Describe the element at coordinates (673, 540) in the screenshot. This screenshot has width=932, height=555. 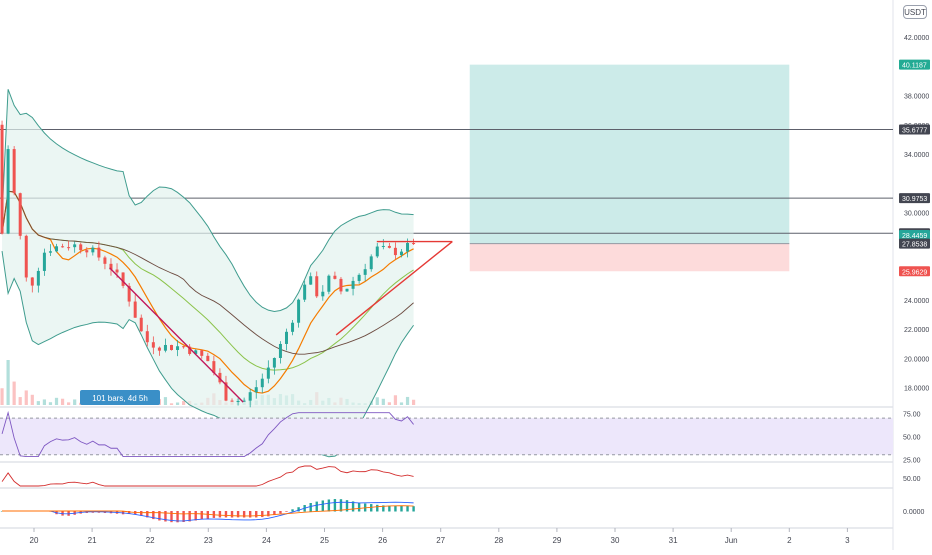
I see `x-tick-label: 31` at that location.